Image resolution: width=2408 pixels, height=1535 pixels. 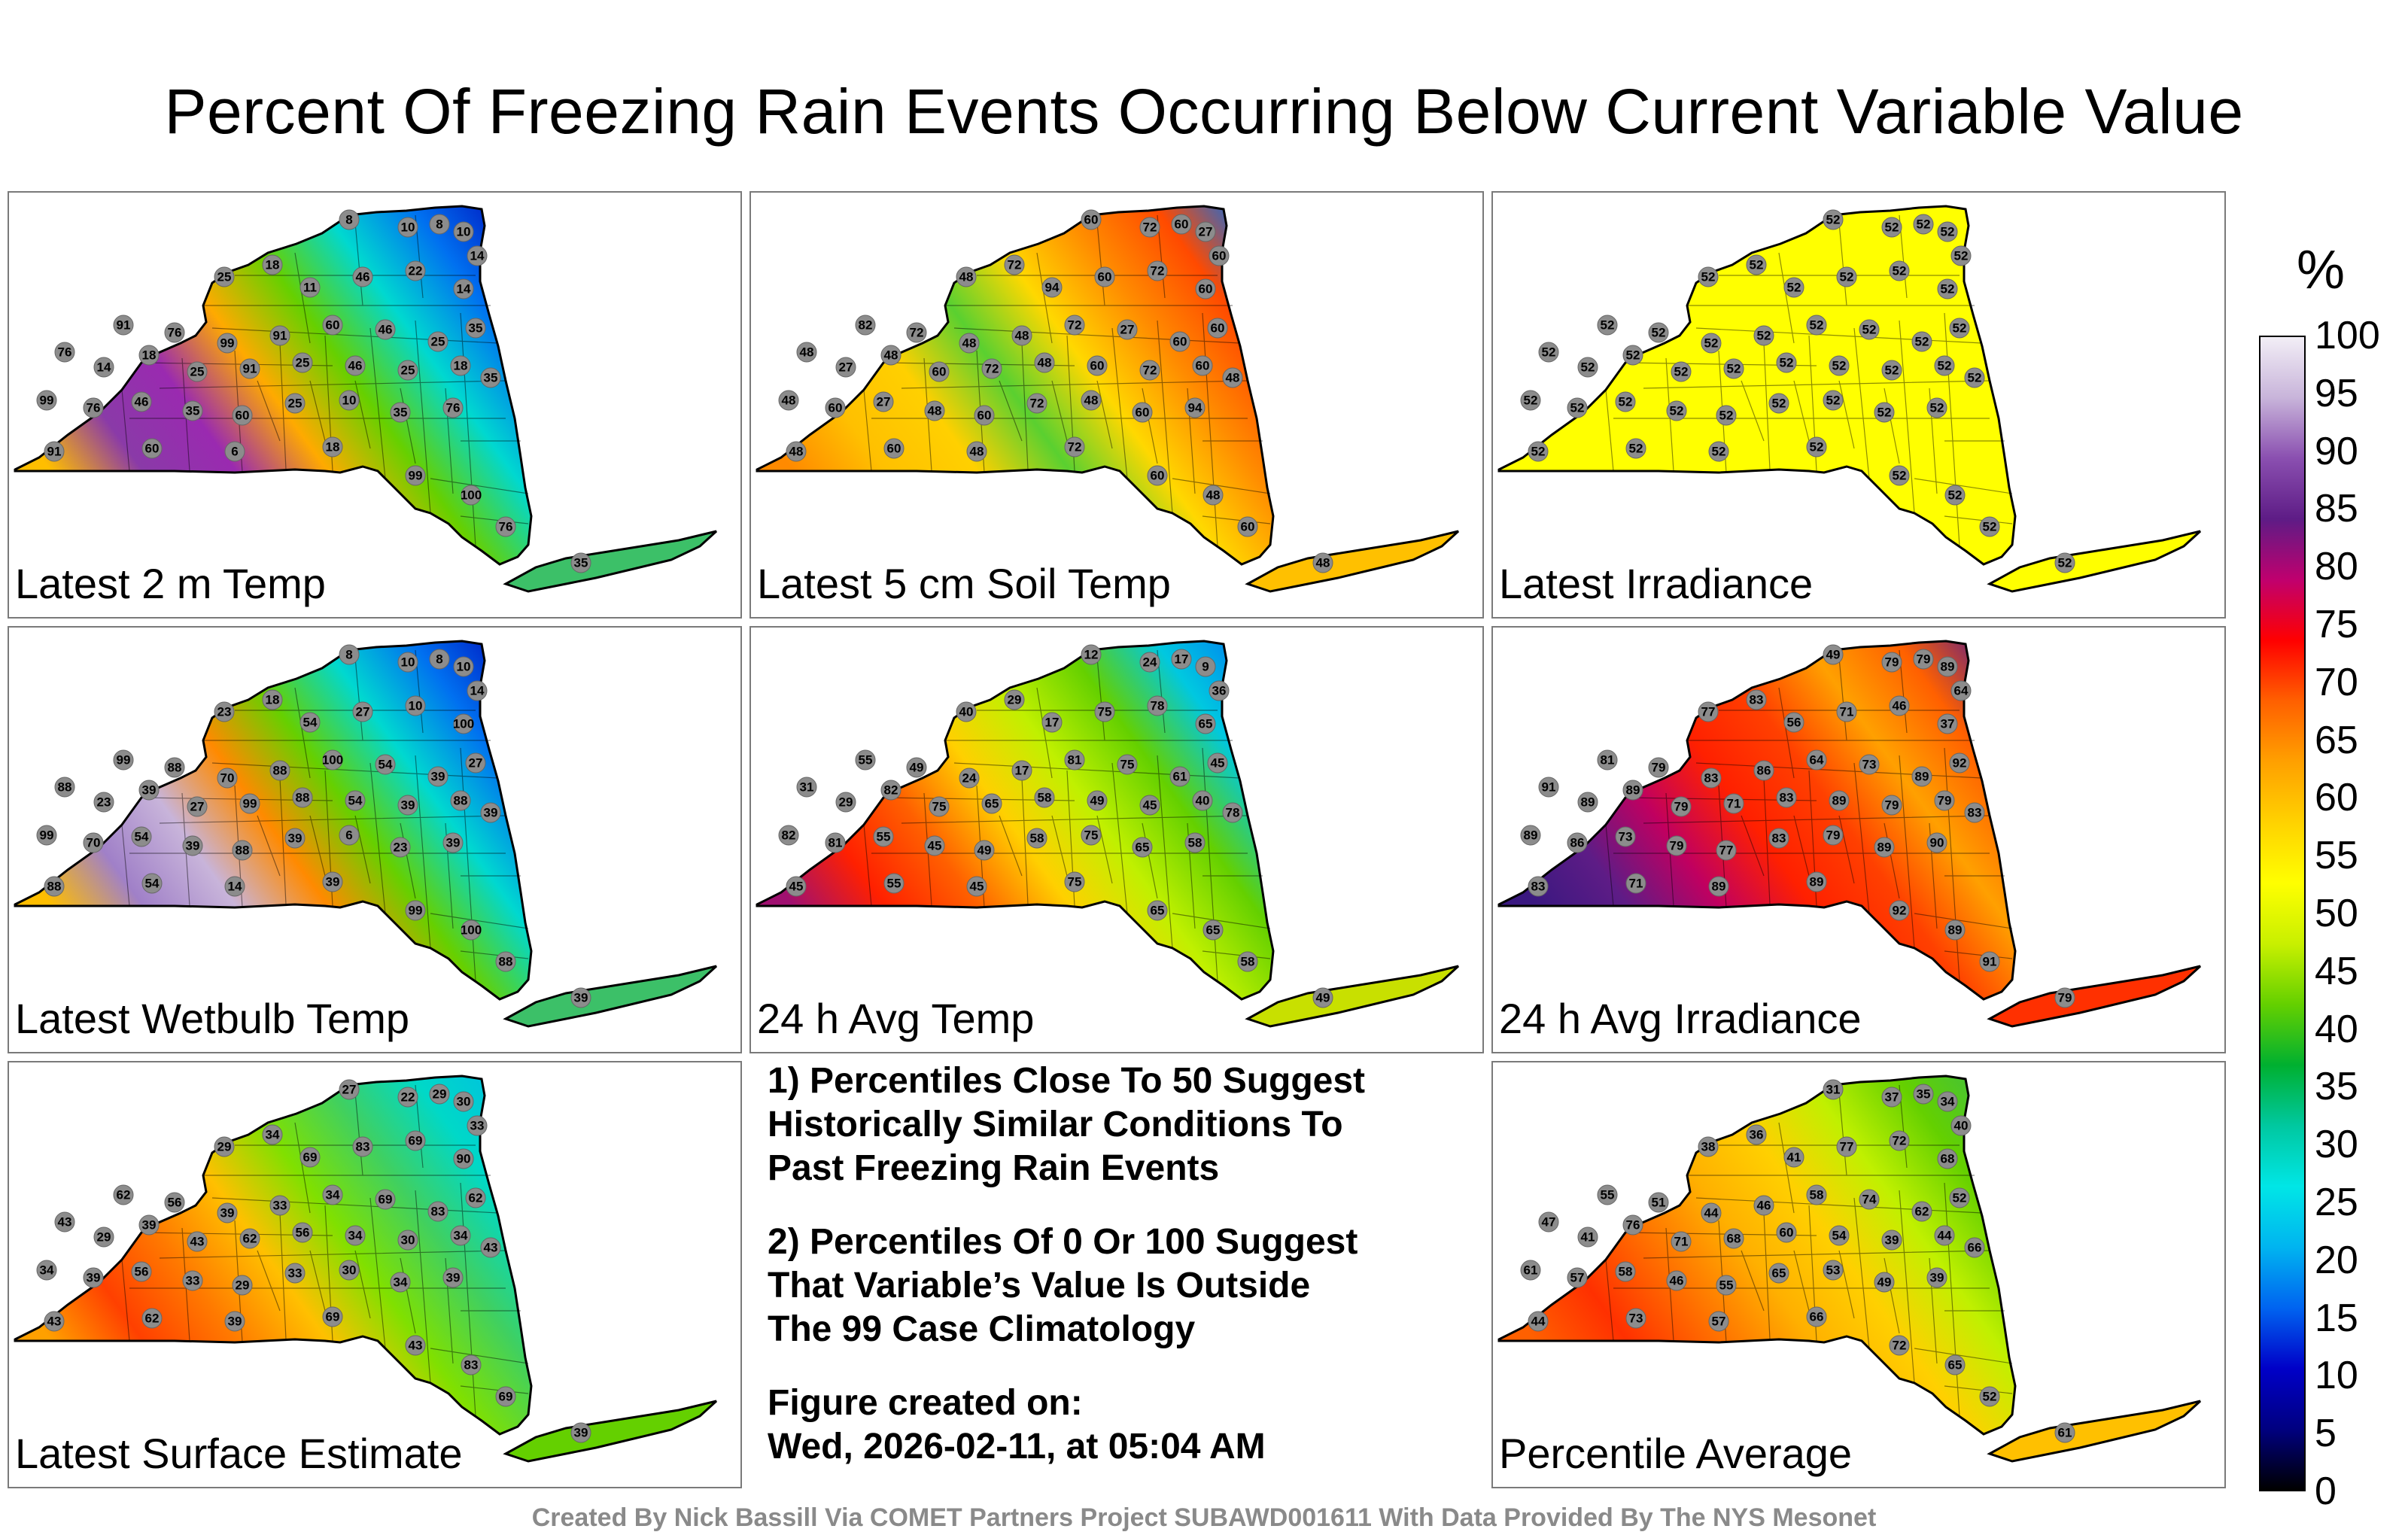 I want to click on station-marker: 25, so click(x=407, y=370).